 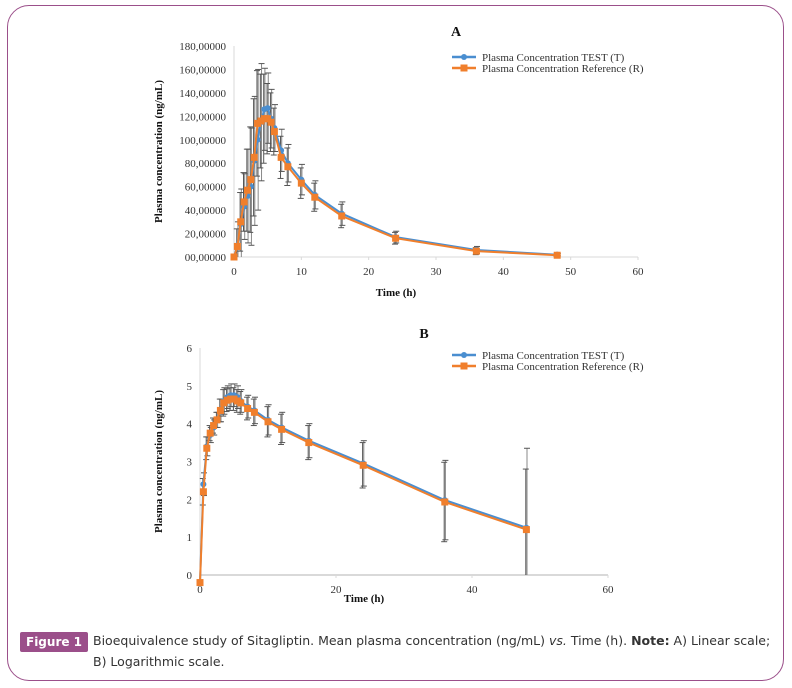 I want to click on y-tick-label: 6, so click(x=190, y=349).